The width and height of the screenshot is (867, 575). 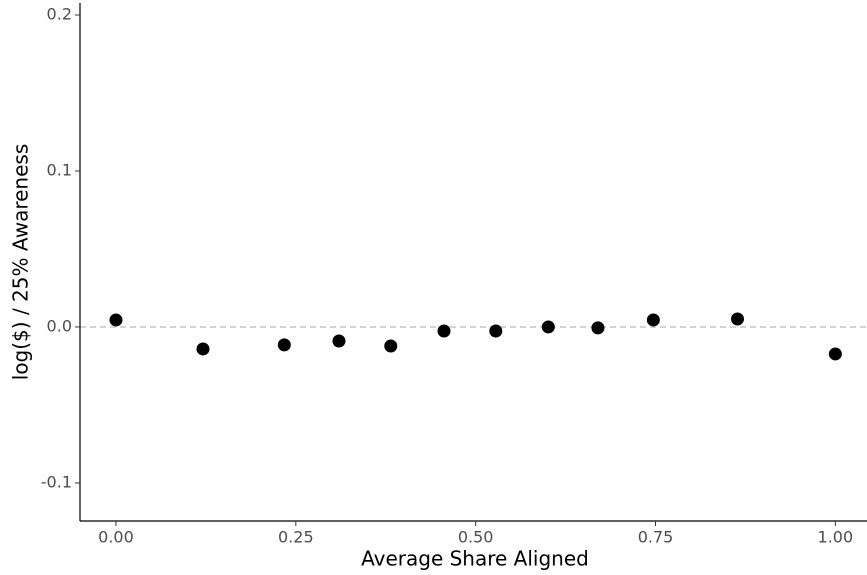 I want to click on x-tick-label: 0.25, so click(x=296, y=537).